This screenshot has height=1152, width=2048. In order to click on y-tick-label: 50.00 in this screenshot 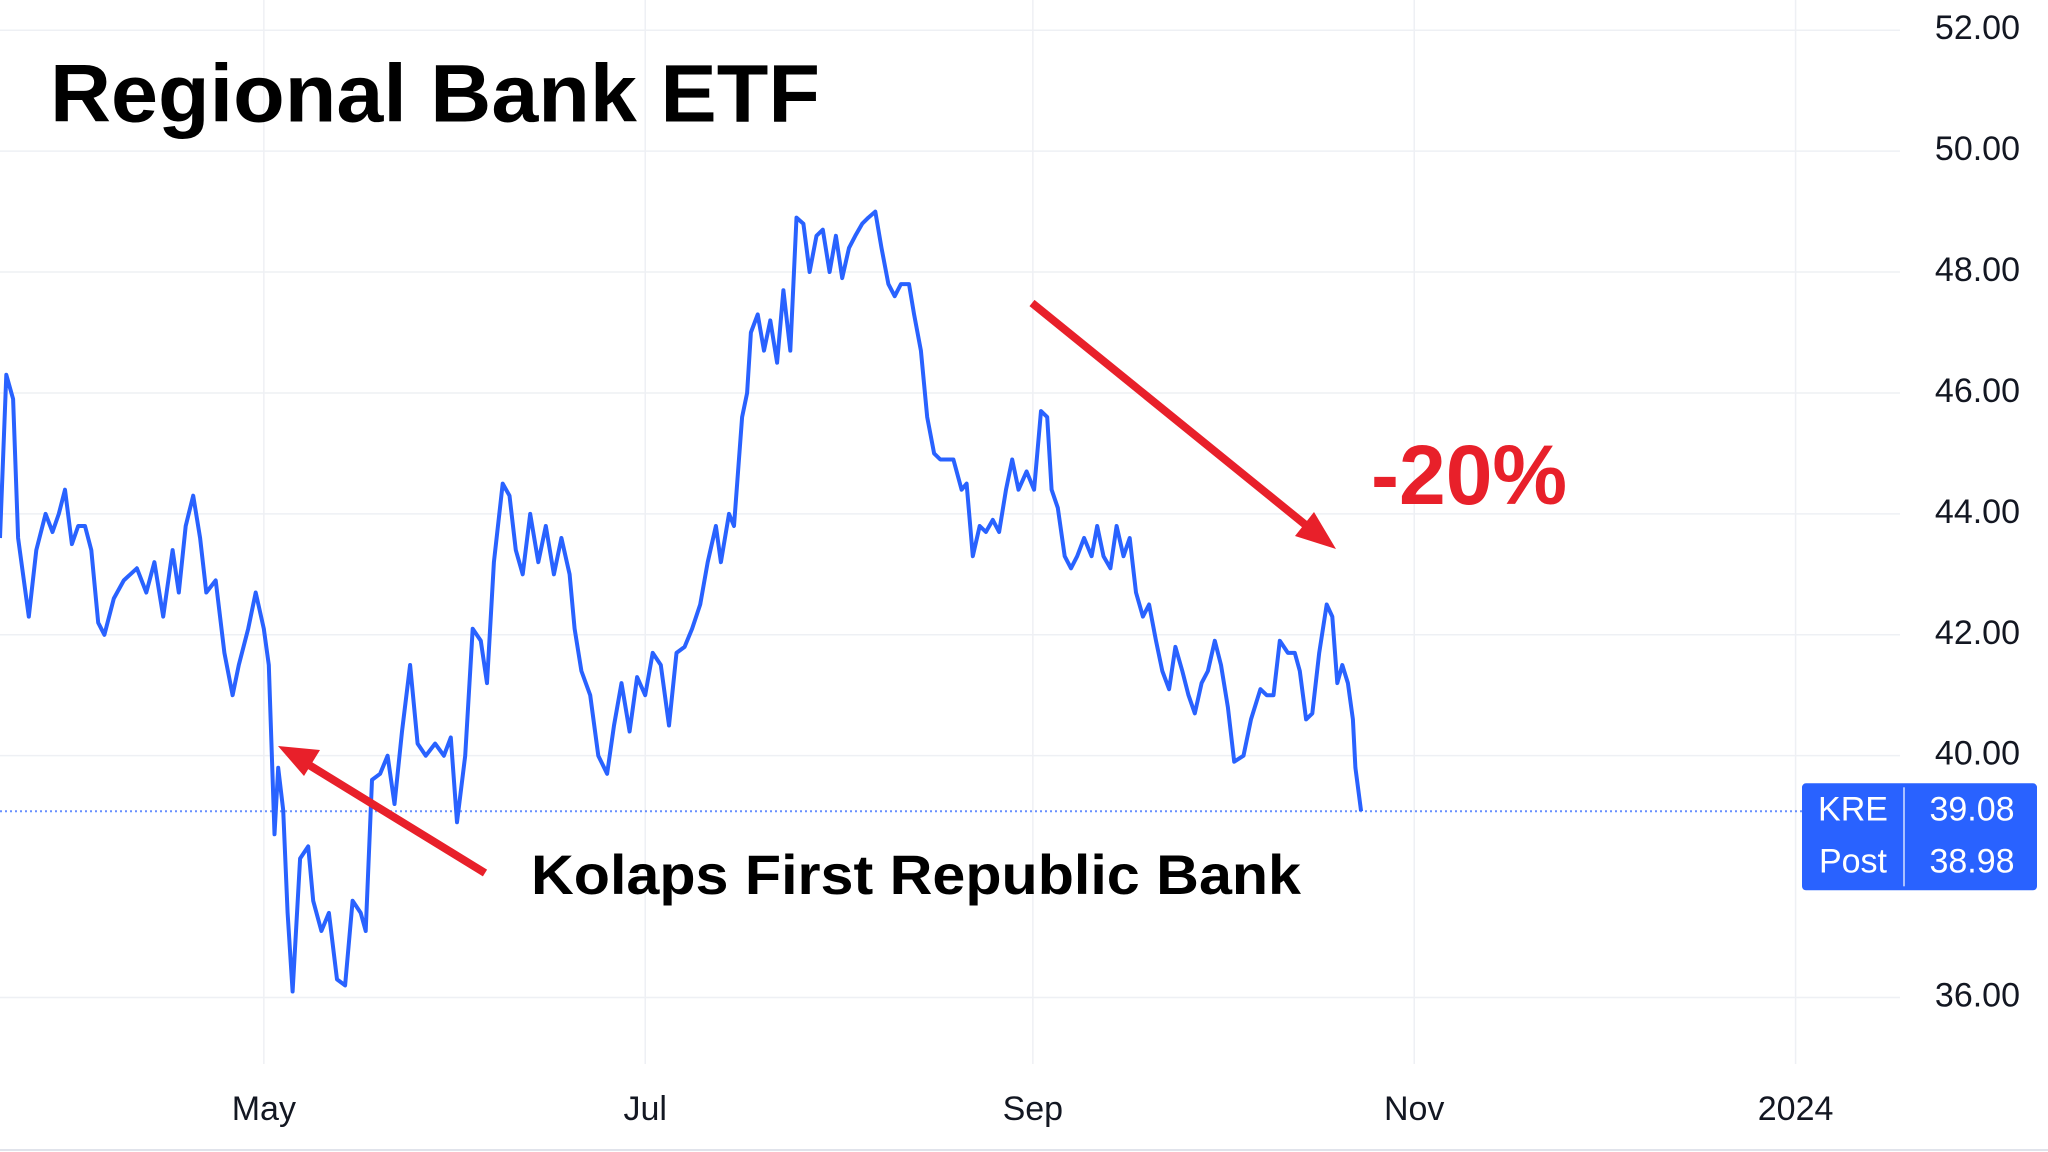, I will do `click(1977, 149)`.